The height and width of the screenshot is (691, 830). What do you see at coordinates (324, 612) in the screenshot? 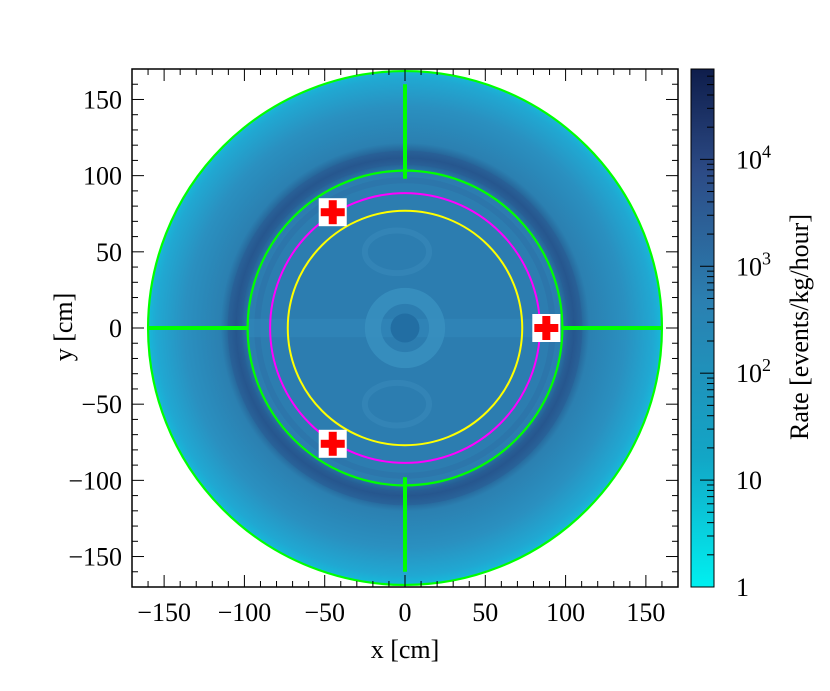
I see `x-tick-label: −50` at bounding box center [324, 612].